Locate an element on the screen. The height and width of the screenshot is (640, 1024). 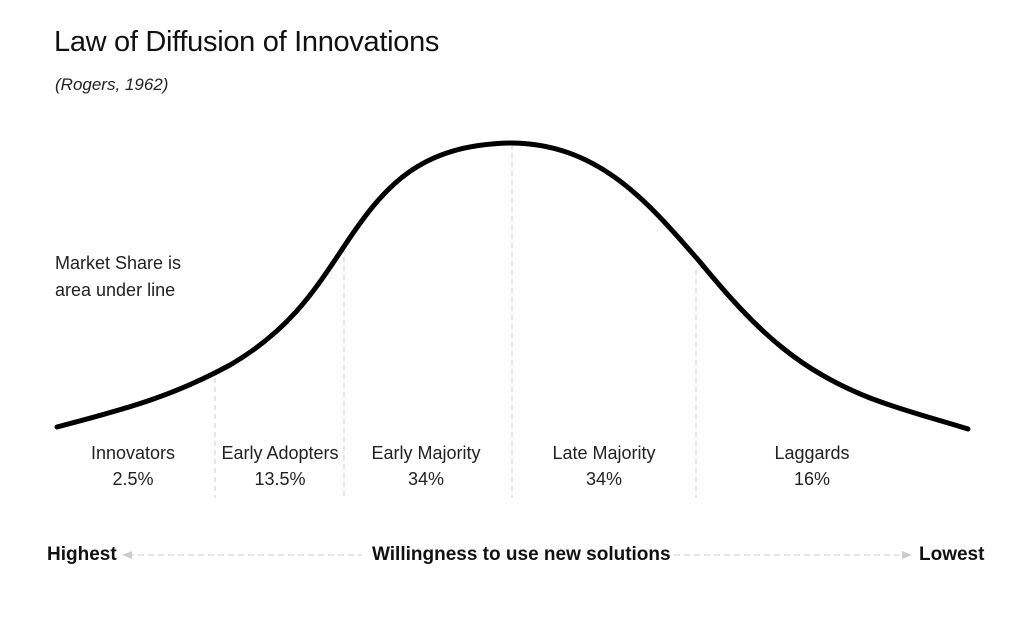
segment-share: 16% is located at coordinates (812, 479).